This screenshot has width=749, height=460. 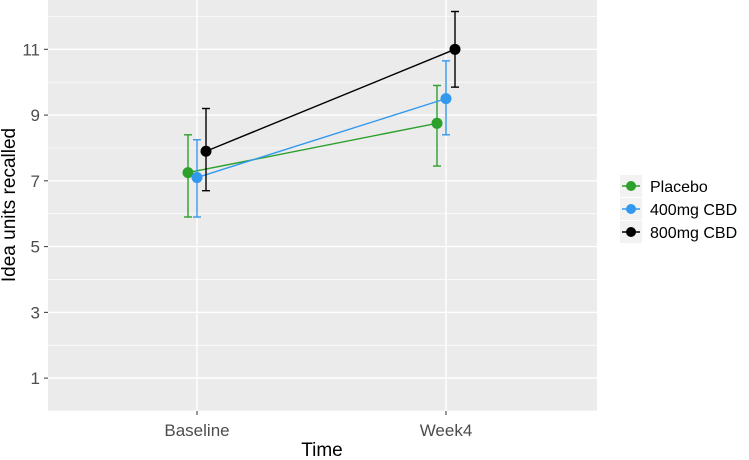 What do you see at coordinates (196, 430) in the screenshot?
I see `x-tick-label: Baseline` at bounding box center [196, 430].